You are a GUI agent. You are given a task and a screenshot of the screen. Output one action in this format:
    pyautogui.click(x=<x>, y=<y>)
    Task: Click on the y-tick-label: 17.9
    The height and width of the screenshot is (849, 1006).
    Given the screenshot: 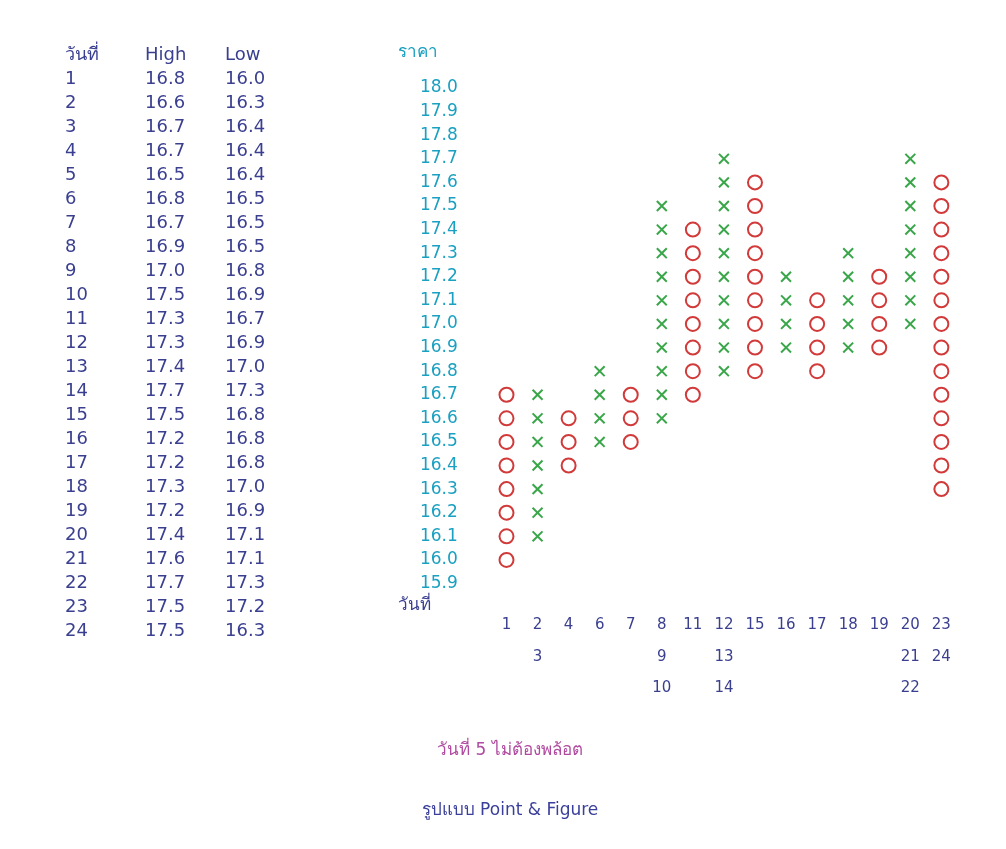 What is the action you would take?
    pyautogui.click(x=438, y=110)
    